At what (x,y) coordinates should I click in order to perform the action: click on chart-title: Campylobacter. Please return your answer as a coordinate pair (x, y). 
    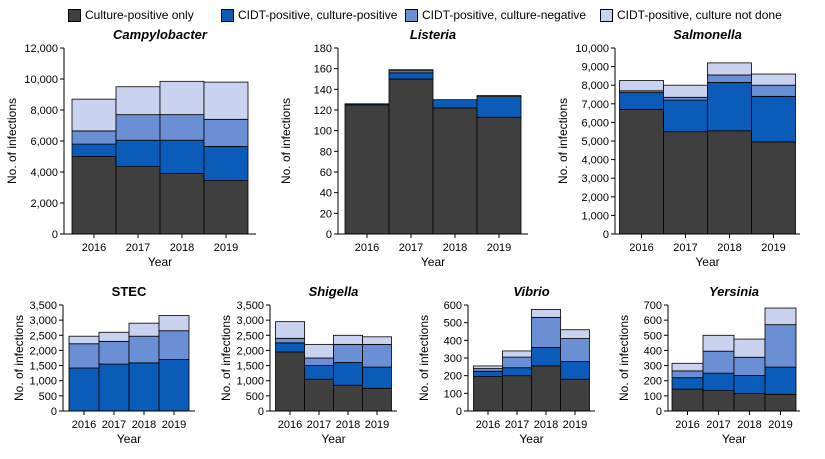
    Looking at the image, I should click on (160, 34).